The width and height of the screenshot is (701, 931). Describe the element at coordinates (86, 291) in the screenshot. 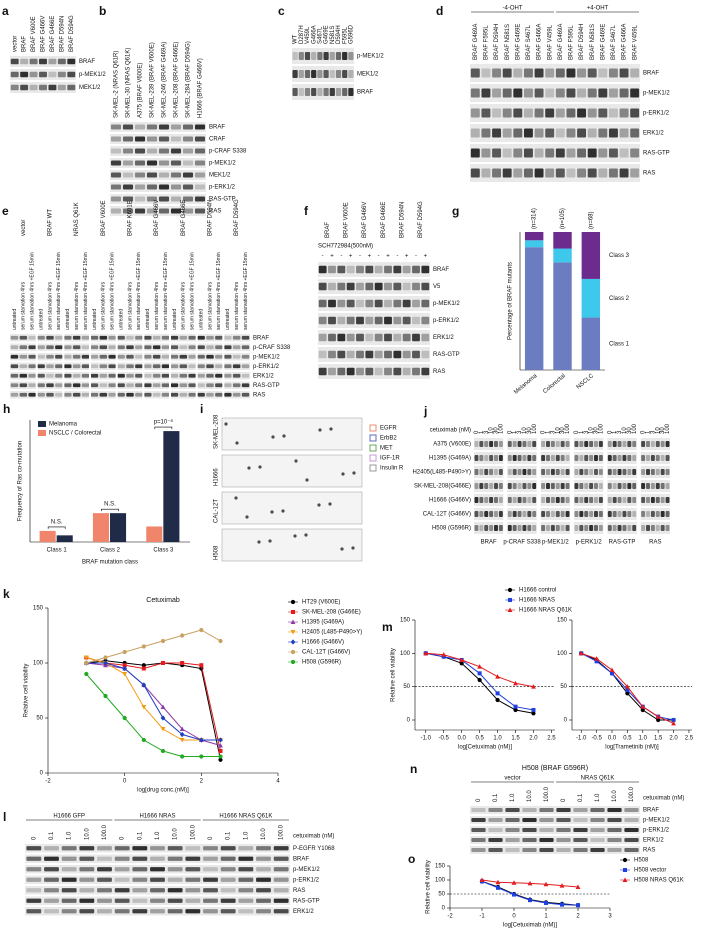

I see `lane-label: serum starvation 4hrs +EGF 15min` at that location.